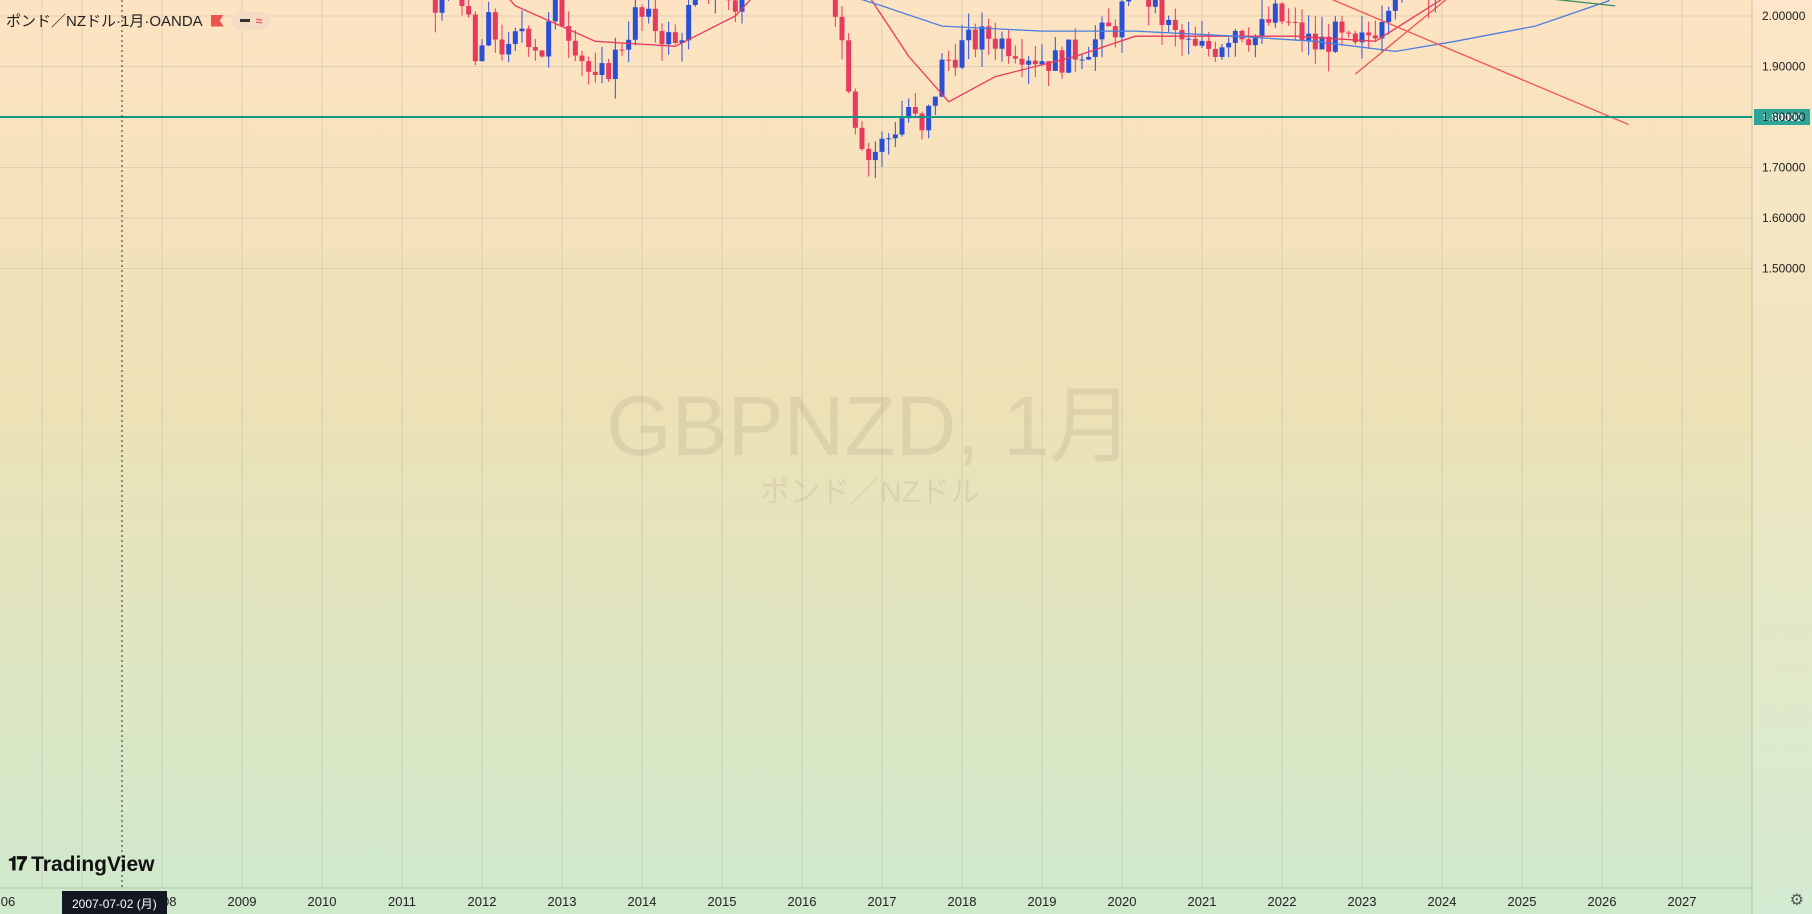 The image size is (1812, 914). What do you see at coordinates (1682, 901) in the screenshot?
I see `x-tick-label: 2027` at bounding box center [1682, 901].